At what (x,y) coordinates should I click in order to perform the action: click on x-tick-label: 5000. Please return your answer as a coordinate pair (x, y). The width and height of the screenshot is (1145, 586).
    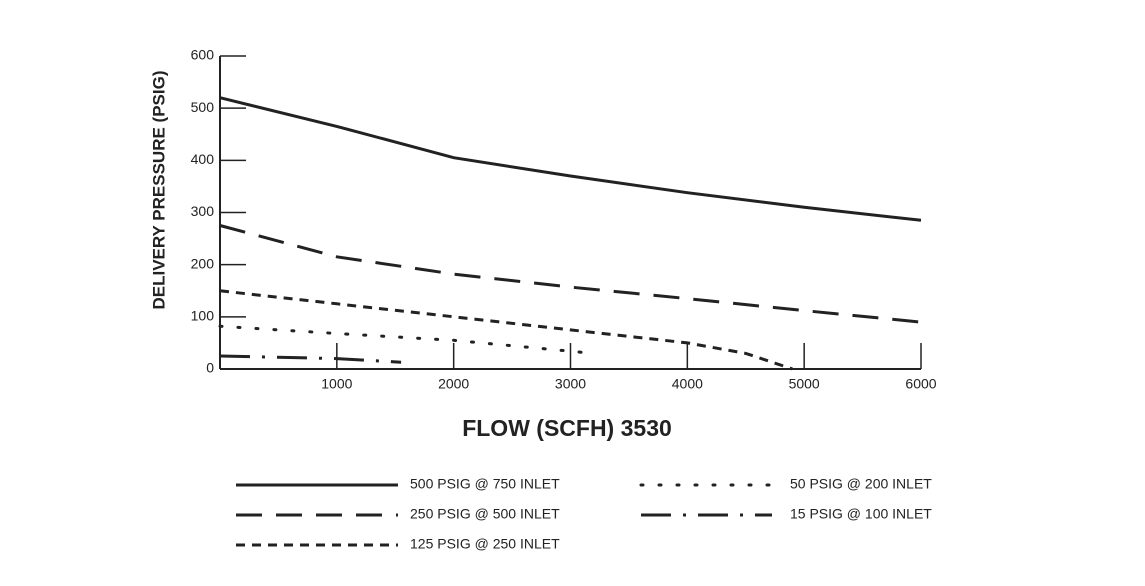
    Looking at the image, I should click on (804, 384).